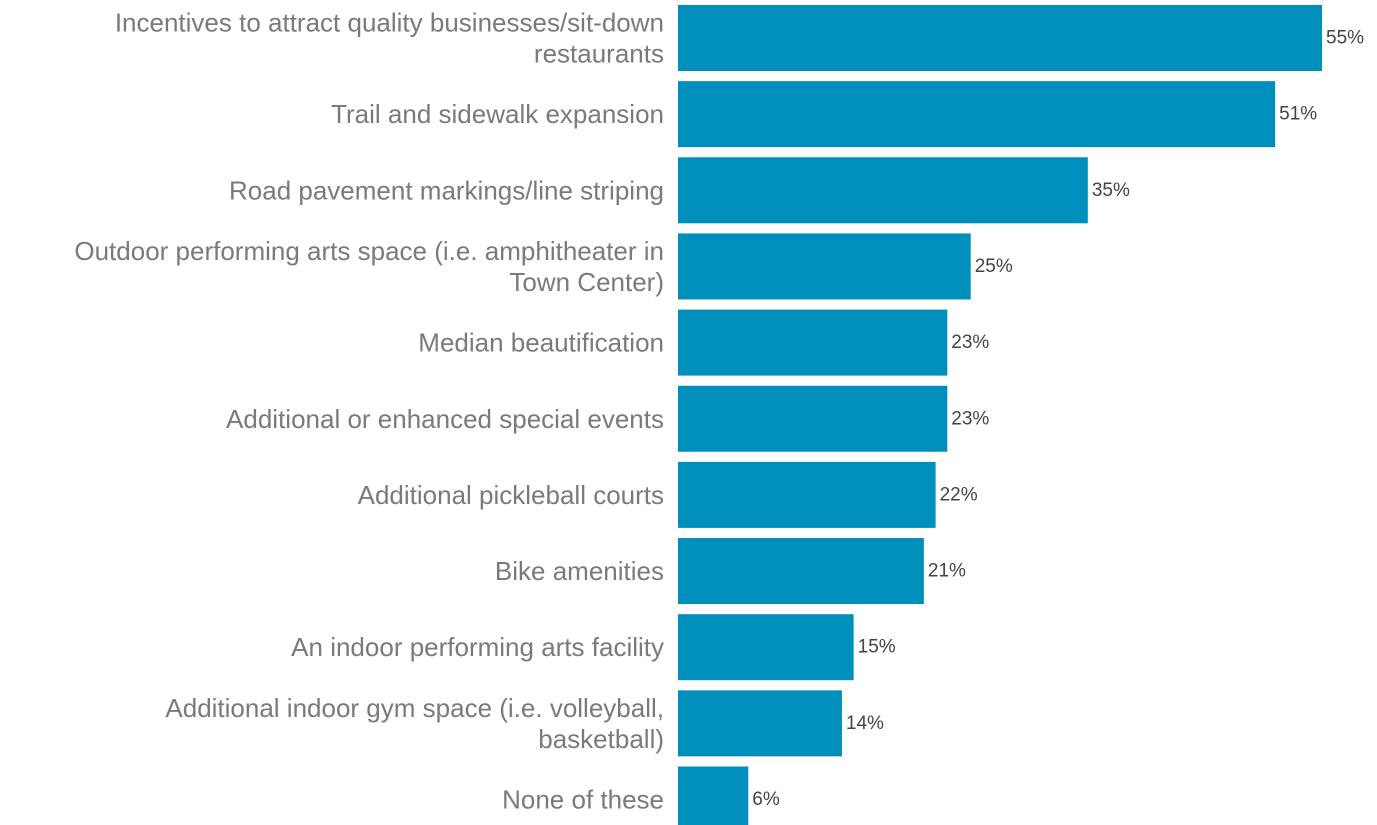 The width and height of the screenshot is (1377, 825). I want to click on category-label-2: Trail and sidewalk expansion, so click(497, 114).